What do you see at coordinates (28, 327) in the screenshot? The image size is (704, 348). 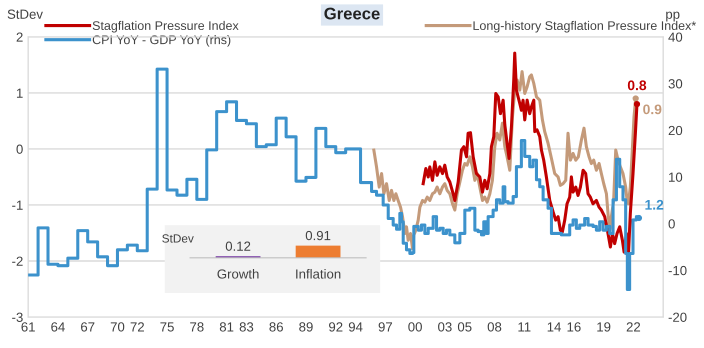 I see `x-tick-label: 61` at bounding box center [28, 327].